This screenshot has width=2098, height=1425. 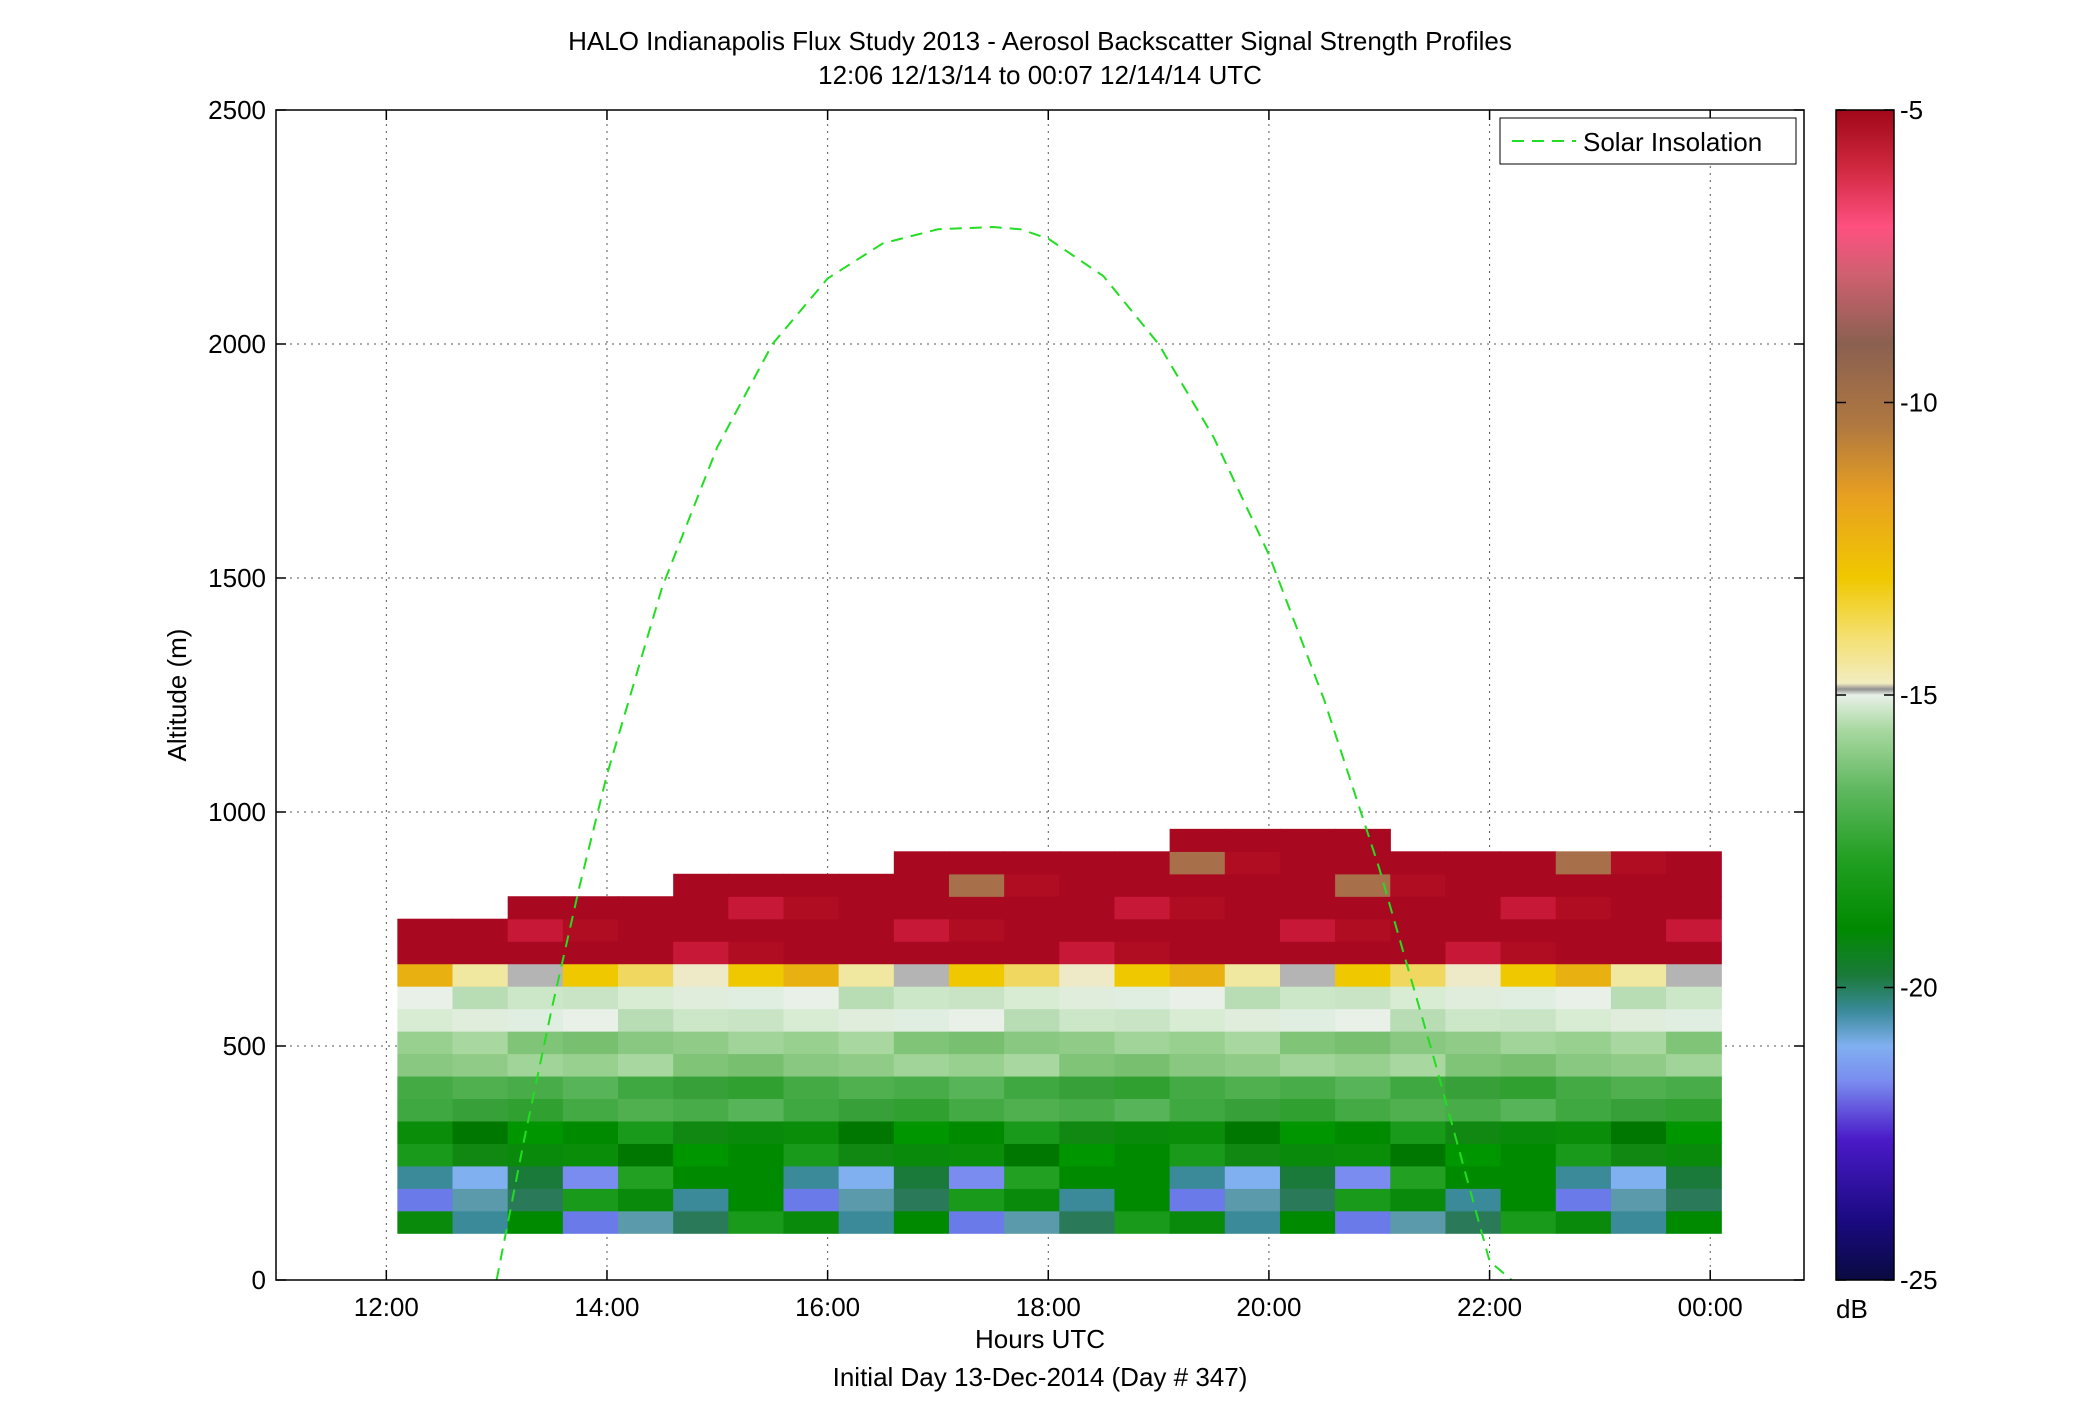 What do you see at coordinates (1911, 110) in the screenshot?
I see `colorbar-tick-label: -5` at bounding box center [1911, 110].